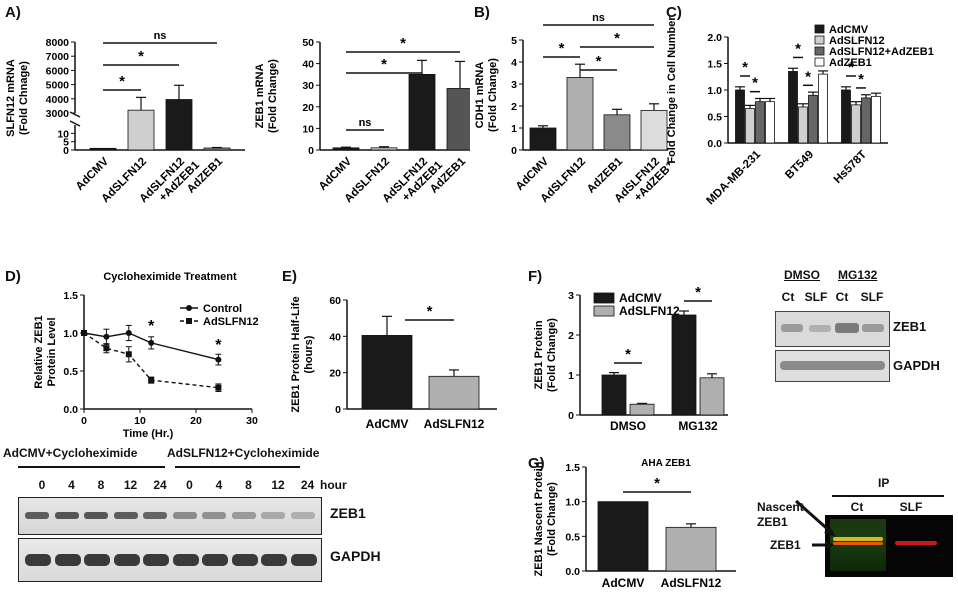 Image resolution: width=958 pixels, height=594 pixels. What do you see at coordinates (535, 276) in the screenshot?
I see `panel-label-f: F)` at bounding box center [535, 276].